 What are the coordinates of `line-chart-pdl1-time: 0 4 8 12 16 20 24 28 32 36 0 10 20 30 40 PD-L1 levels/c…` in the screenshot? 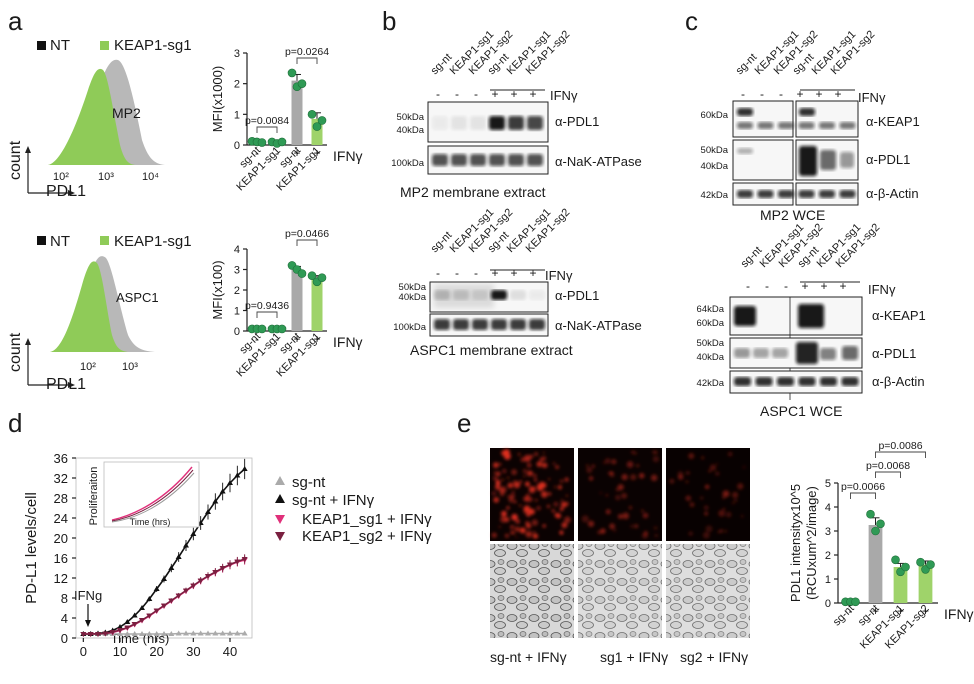 It's located at (227, 555).